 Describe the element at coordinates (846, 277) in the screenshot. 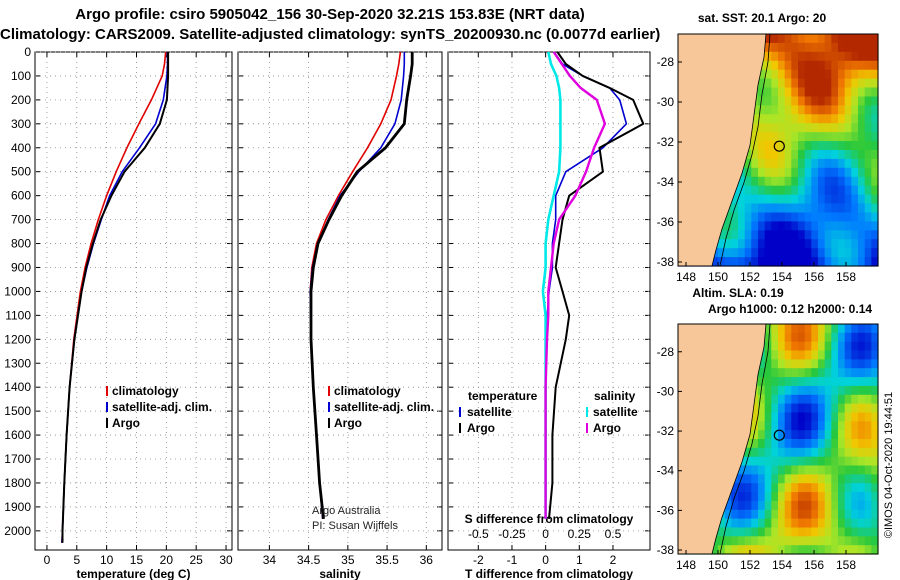

I see `map-lon-tick-label: 158` at that location.